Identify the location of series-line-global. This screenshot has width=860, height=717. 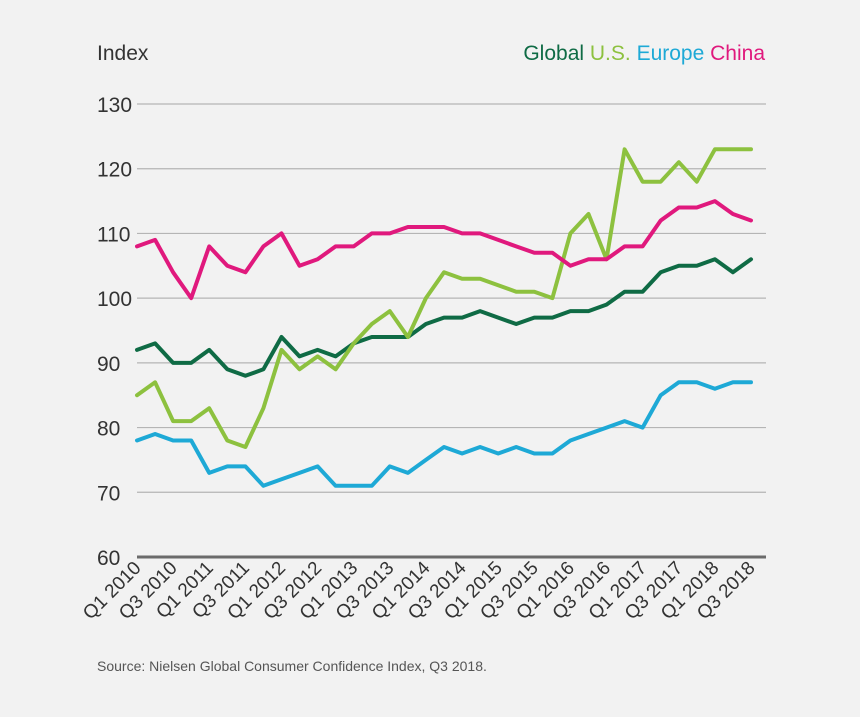
(444, 317).